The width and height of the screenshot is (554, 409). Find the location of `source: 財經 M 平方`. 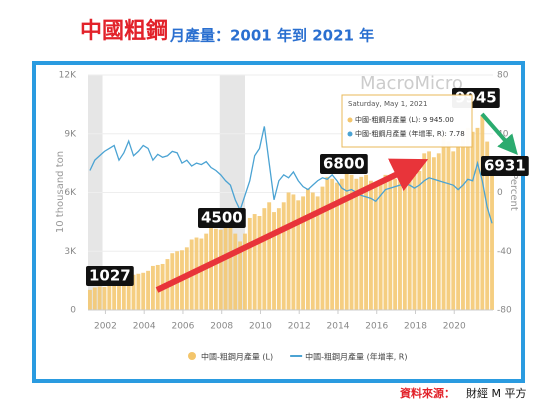

source: 財經 M 平方 is located at coordinates (496, 393).